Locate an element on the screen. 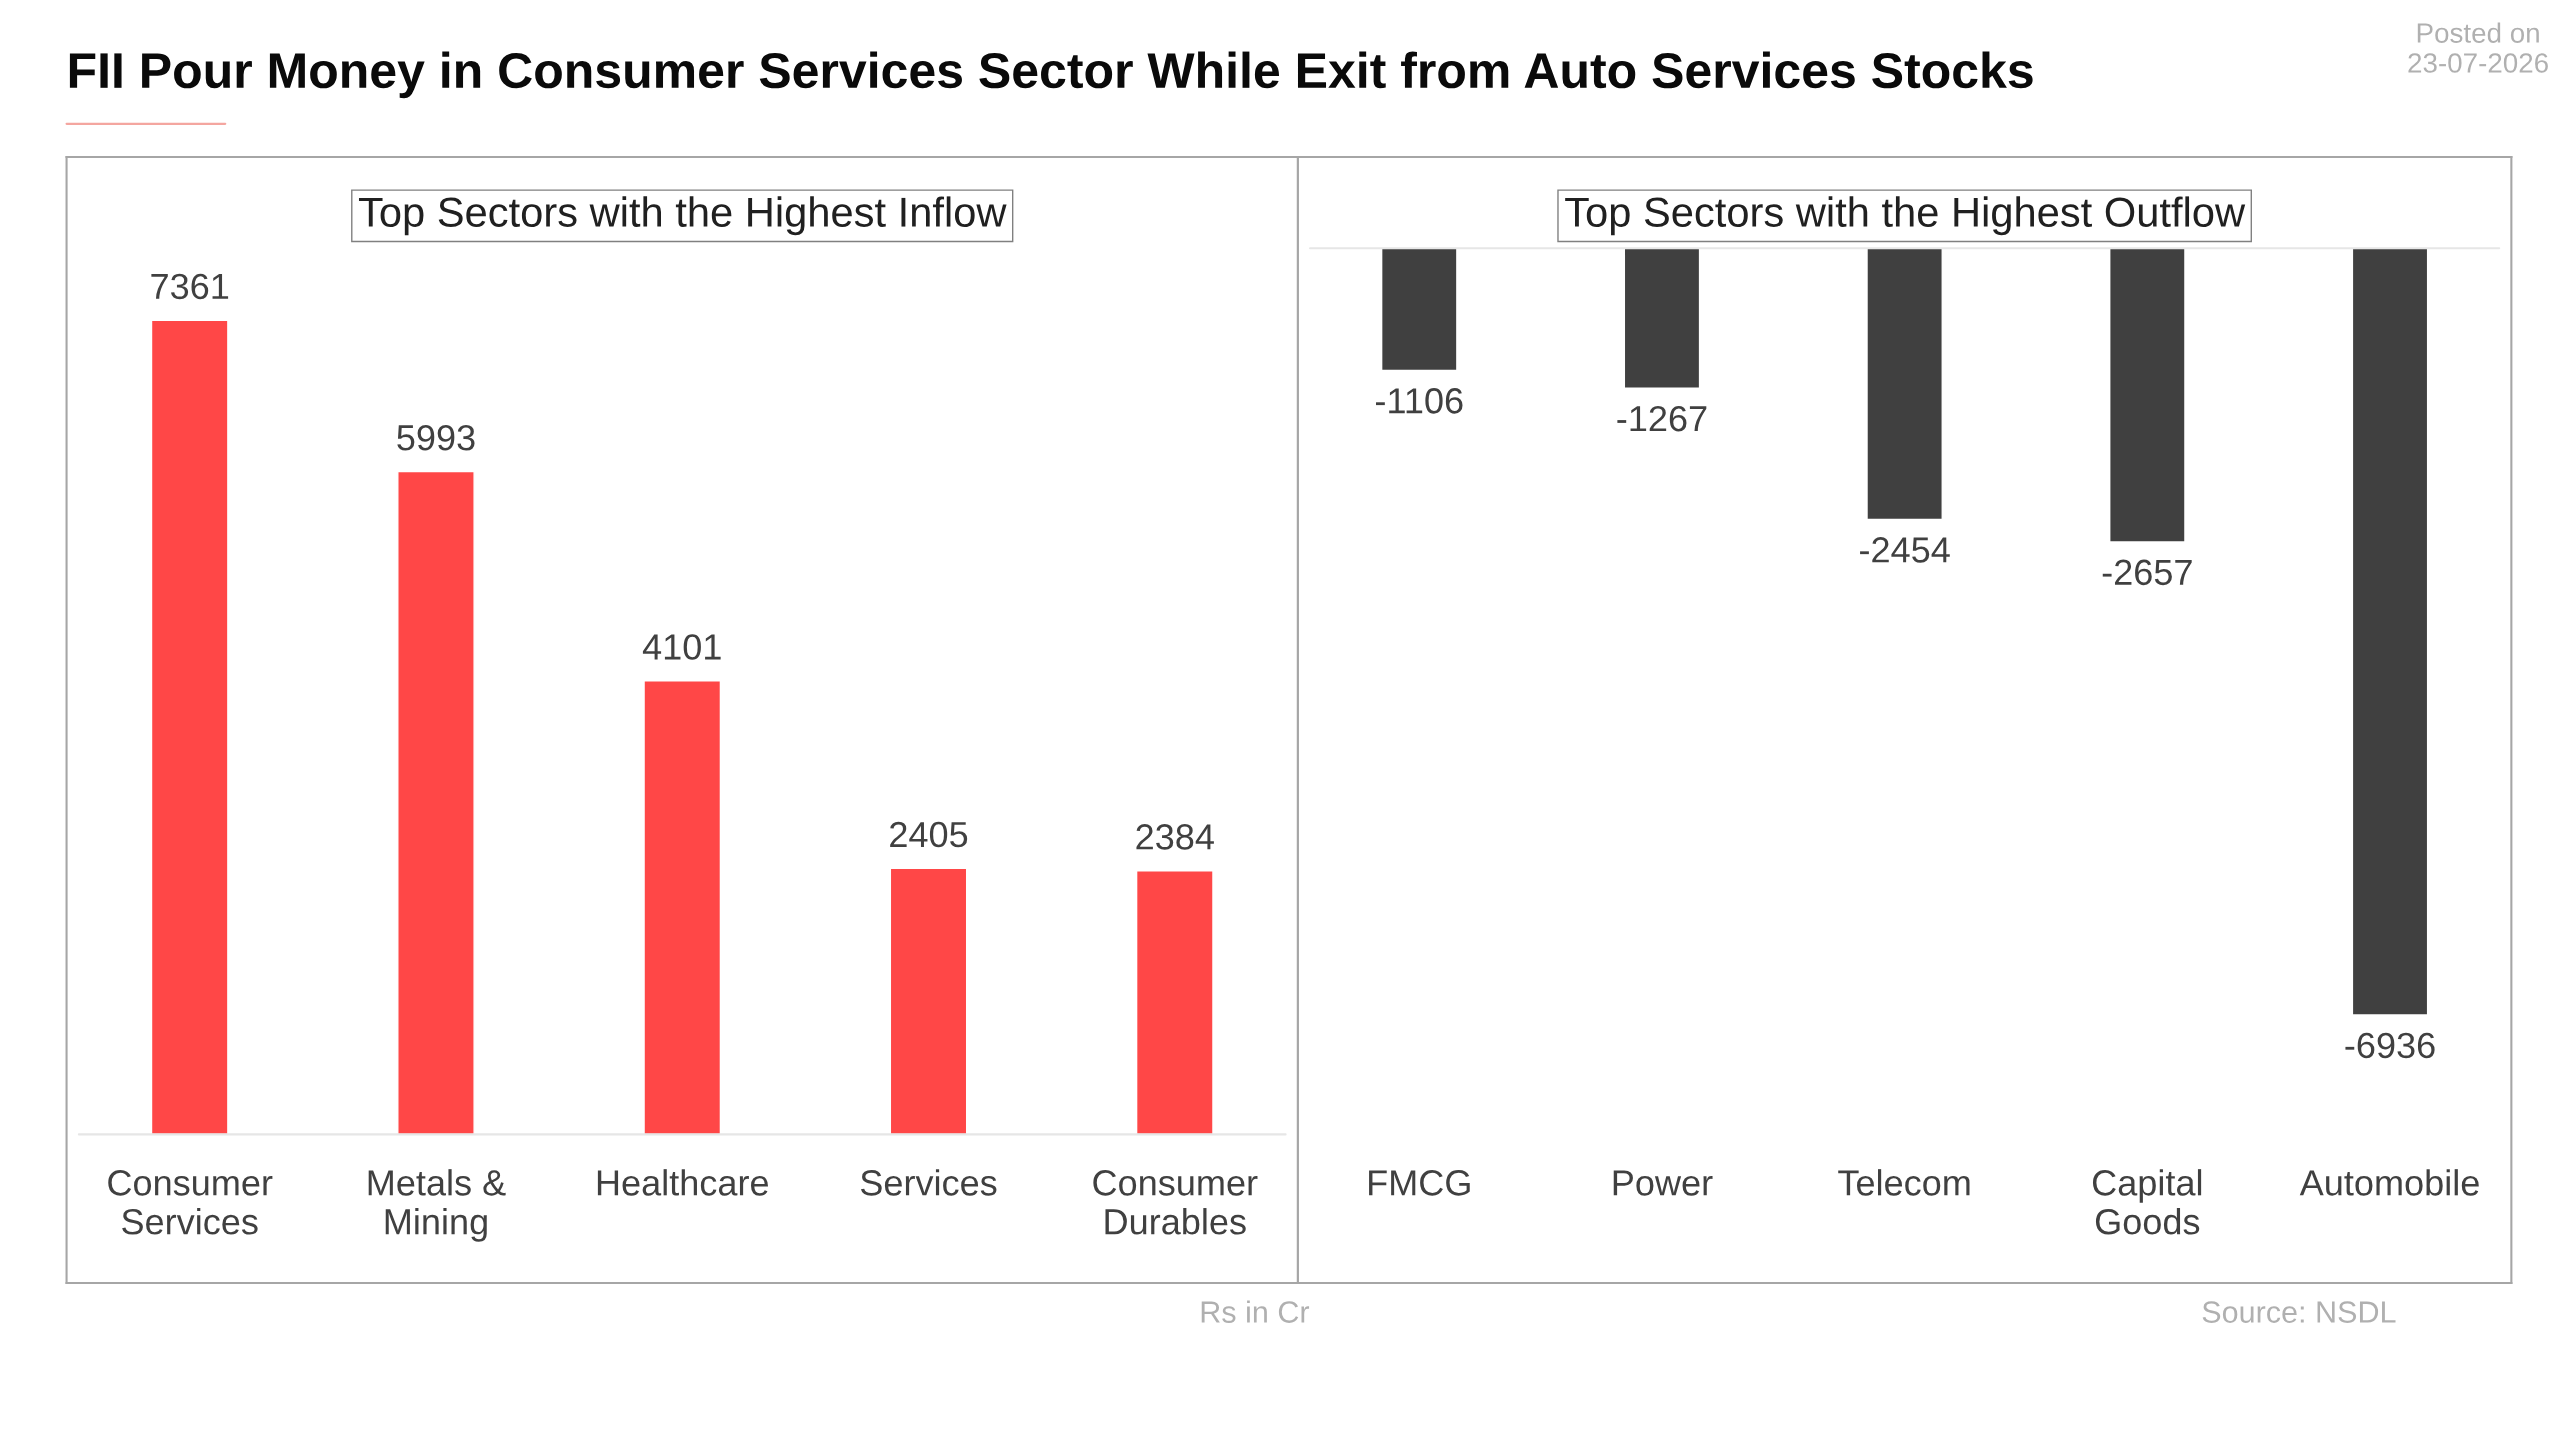 The height and width of the screenshot is (1440, 2560). chart-title: FII Pour Money in Consumer Services Sector While Exit from Auto Services Stocks is located at coordinates (1051, 75).